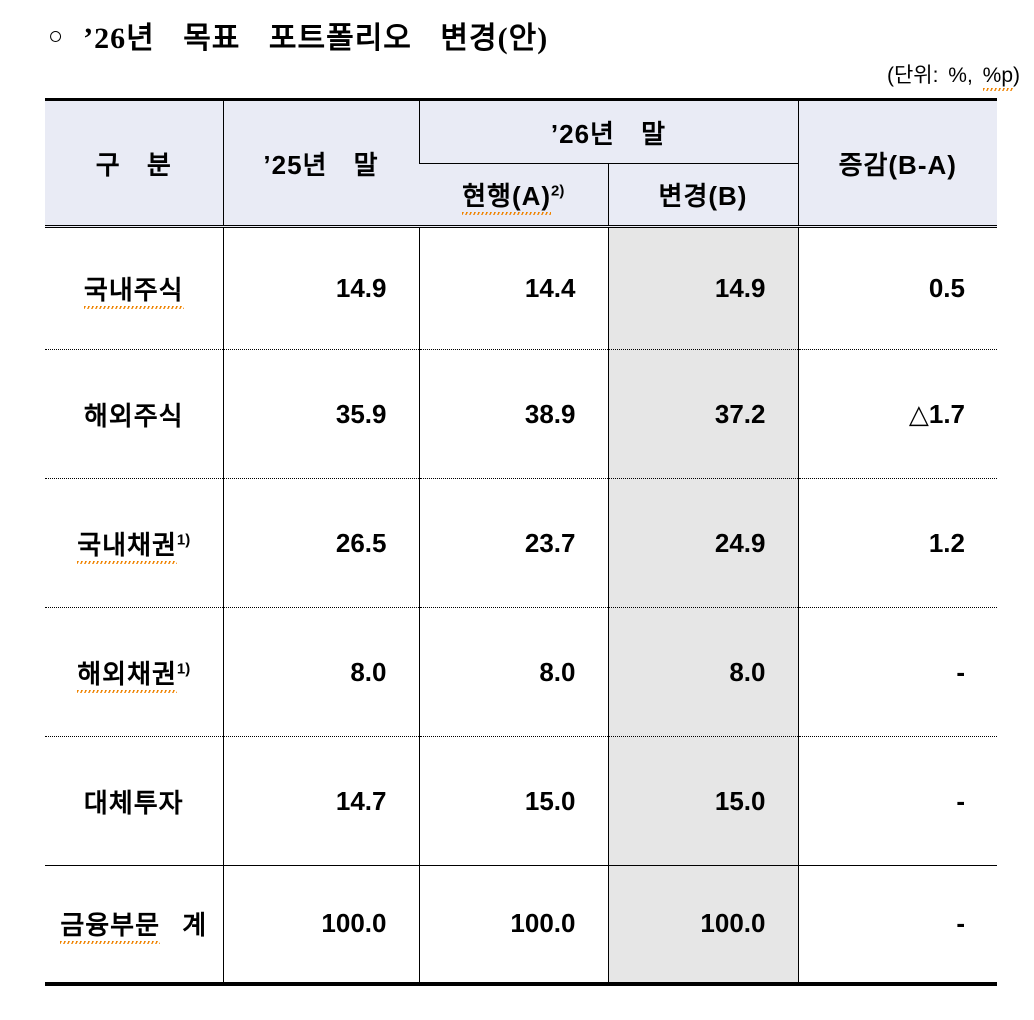 The width and height of the screenshot is (1034, 1020). I want to click on value-cell-25end: 26.5, so click(320, 543).